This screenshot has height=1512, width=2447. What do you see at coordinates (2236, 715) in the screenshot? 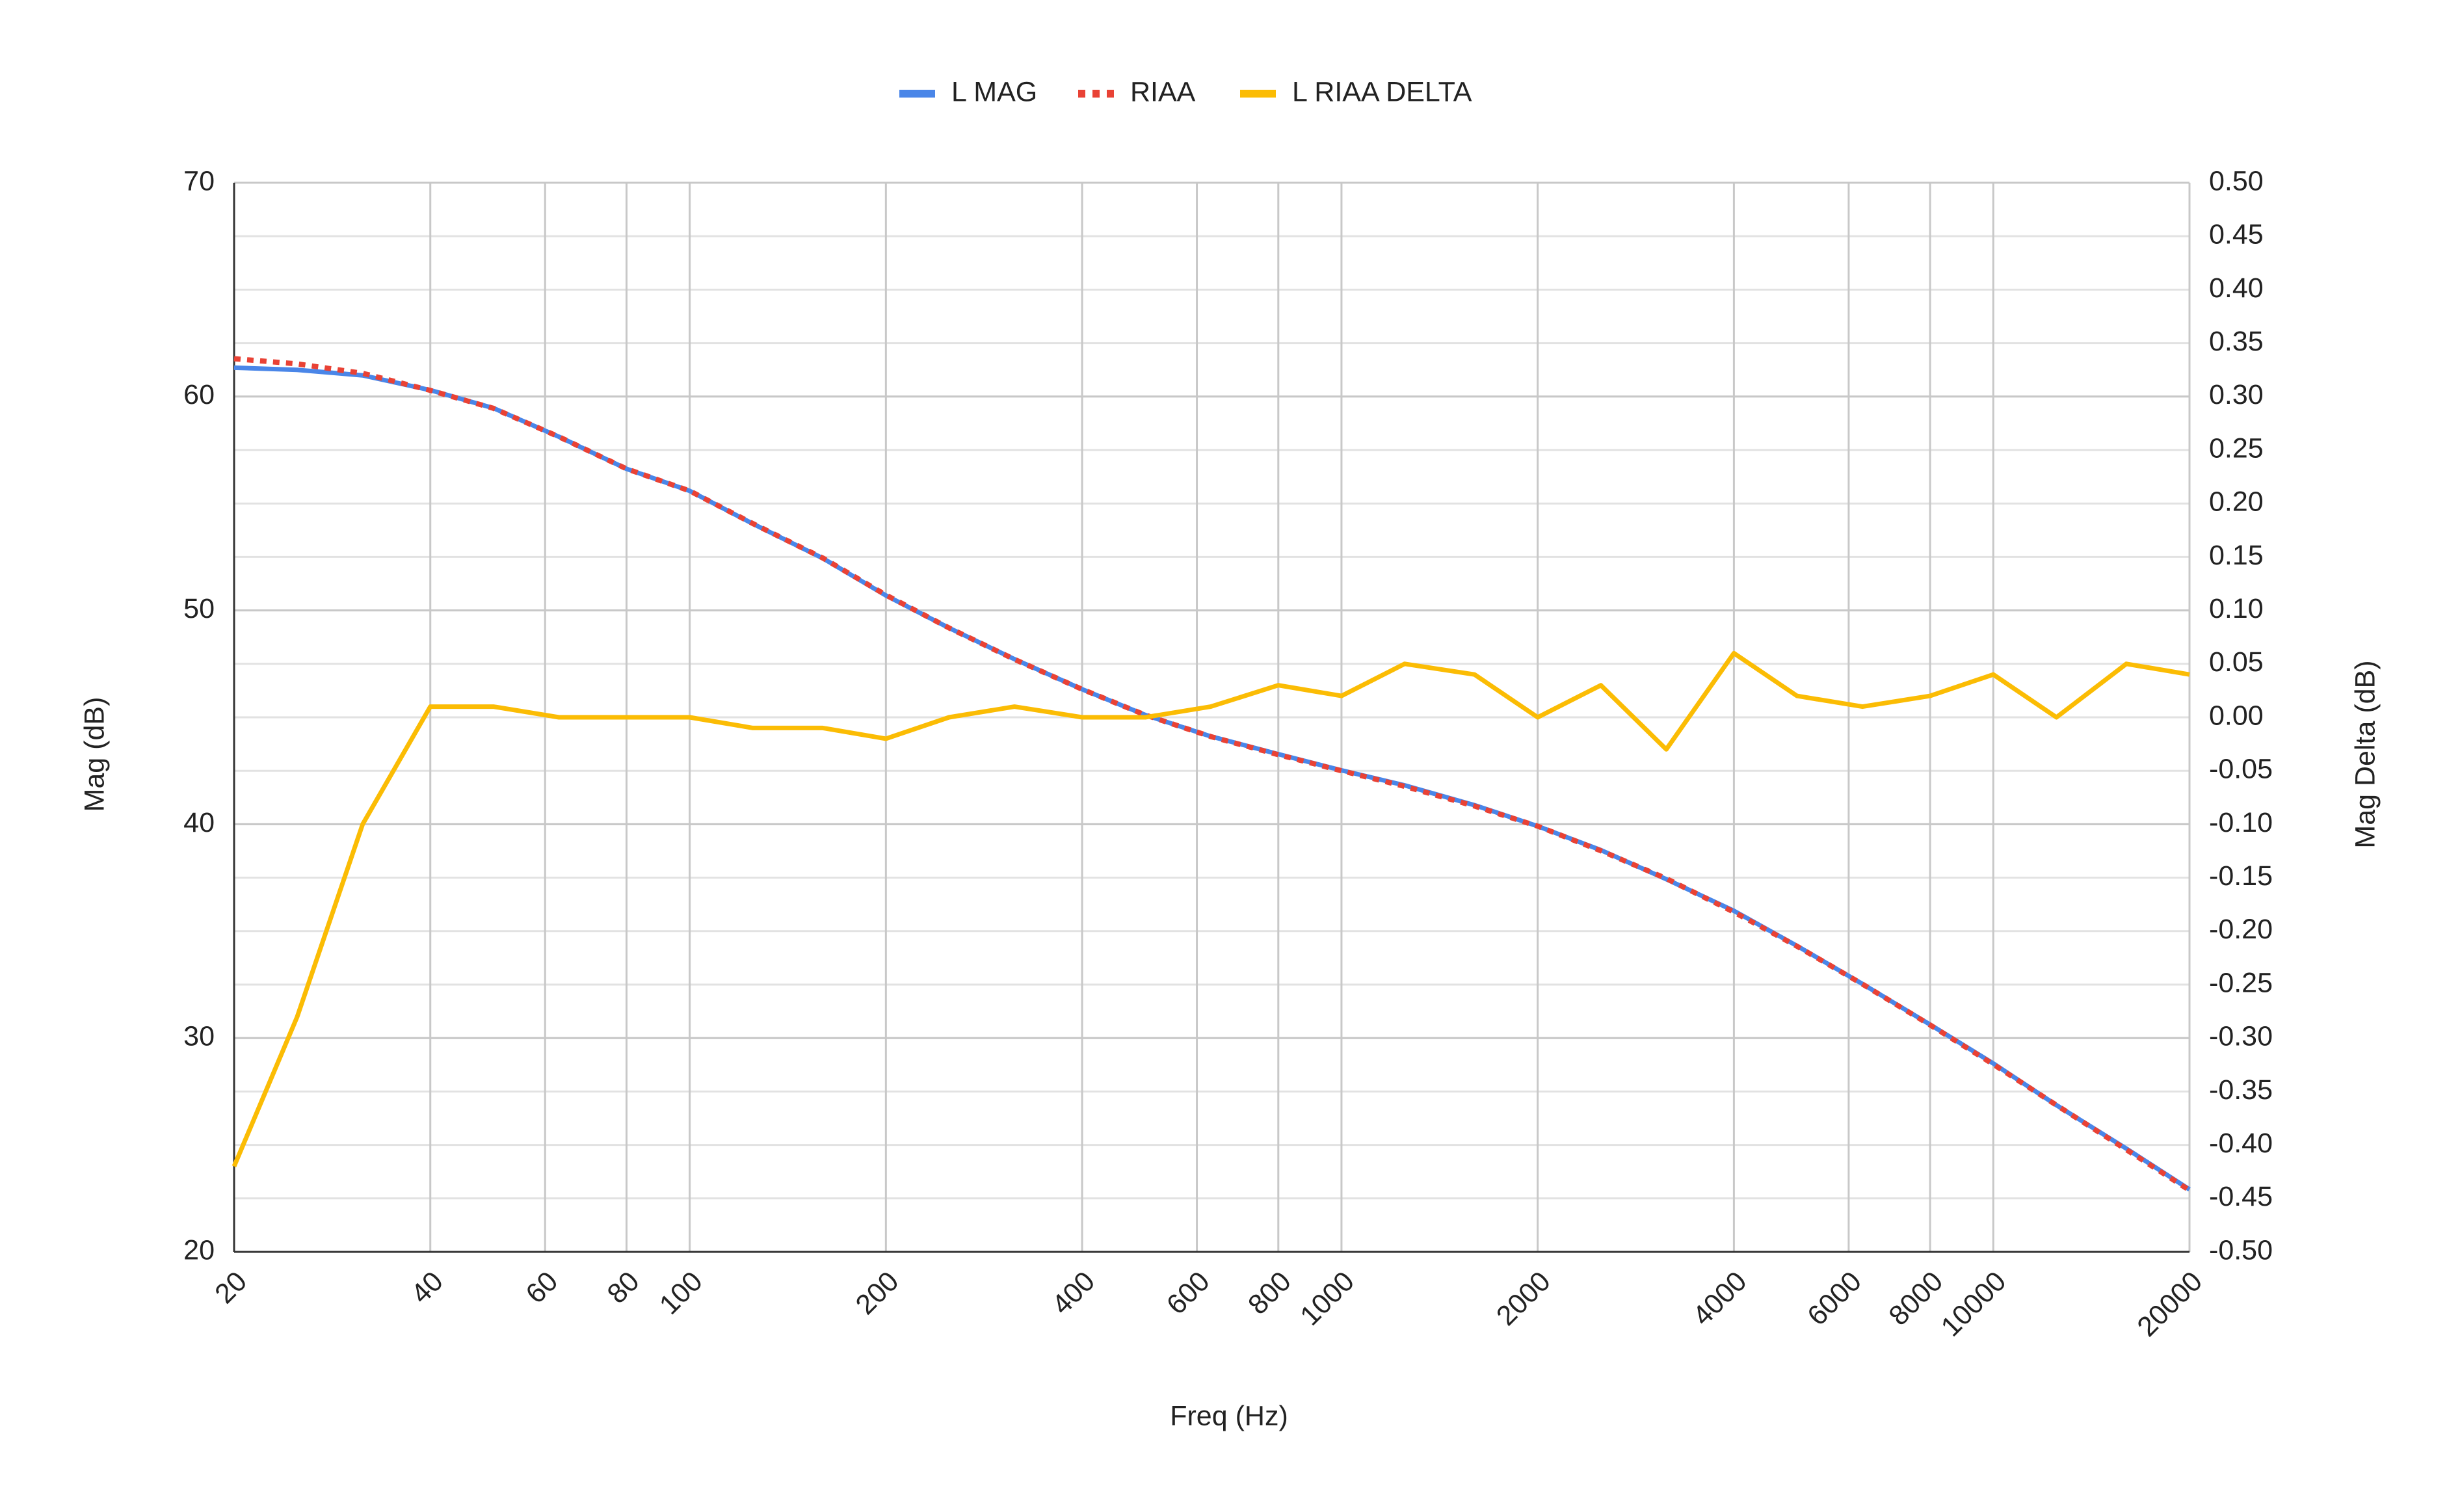
I see `y2-tick-label: 0.00` at bounding box center [2236, 715].